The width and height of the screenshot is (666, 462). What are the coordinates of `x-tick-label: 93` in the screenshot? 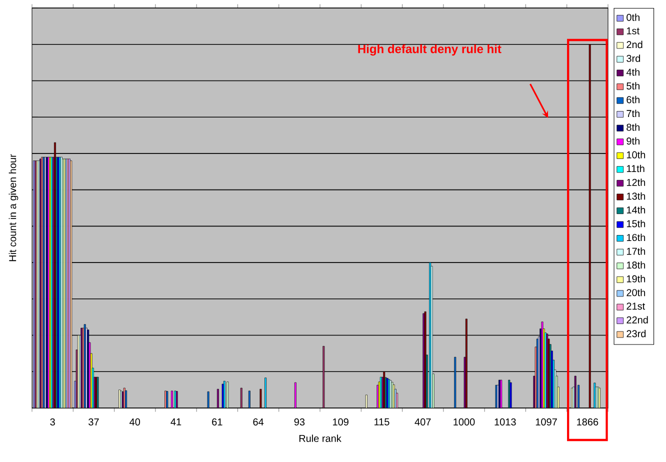 It's located at (299, 422).